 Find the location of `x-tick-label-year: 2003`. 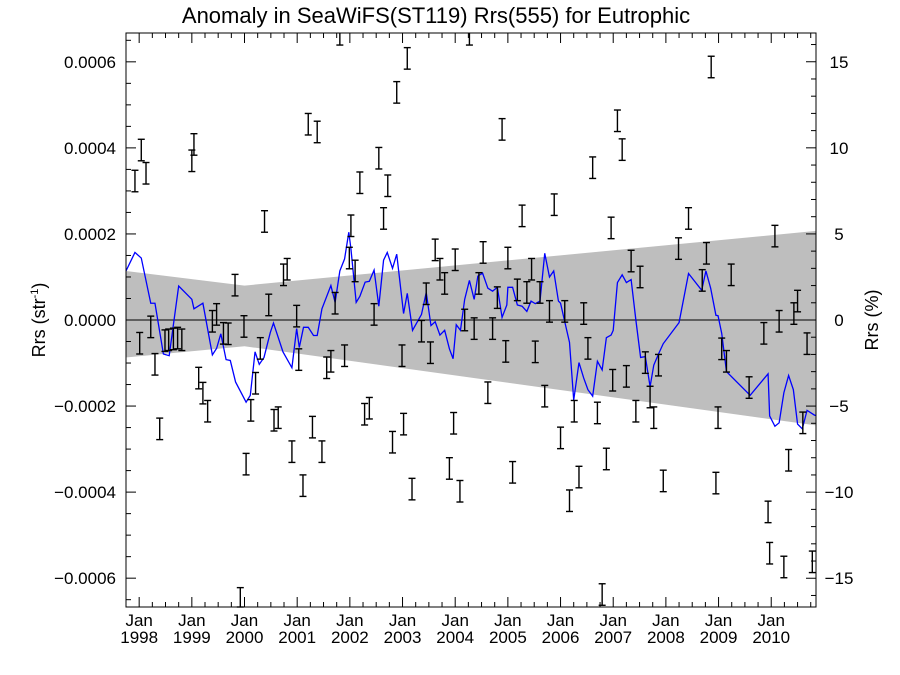

x-tick-label-year: 2003 is located at coordinates (403, 637).